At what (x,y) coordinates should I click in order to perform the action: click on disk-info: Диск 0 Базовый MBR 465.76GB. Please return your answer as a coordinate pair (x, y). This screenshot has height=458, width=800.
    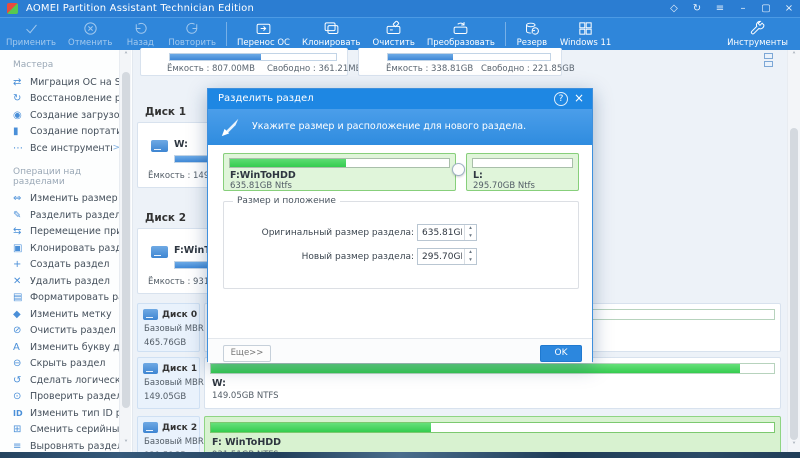
    Looking at the image, I should click on (170, 327).